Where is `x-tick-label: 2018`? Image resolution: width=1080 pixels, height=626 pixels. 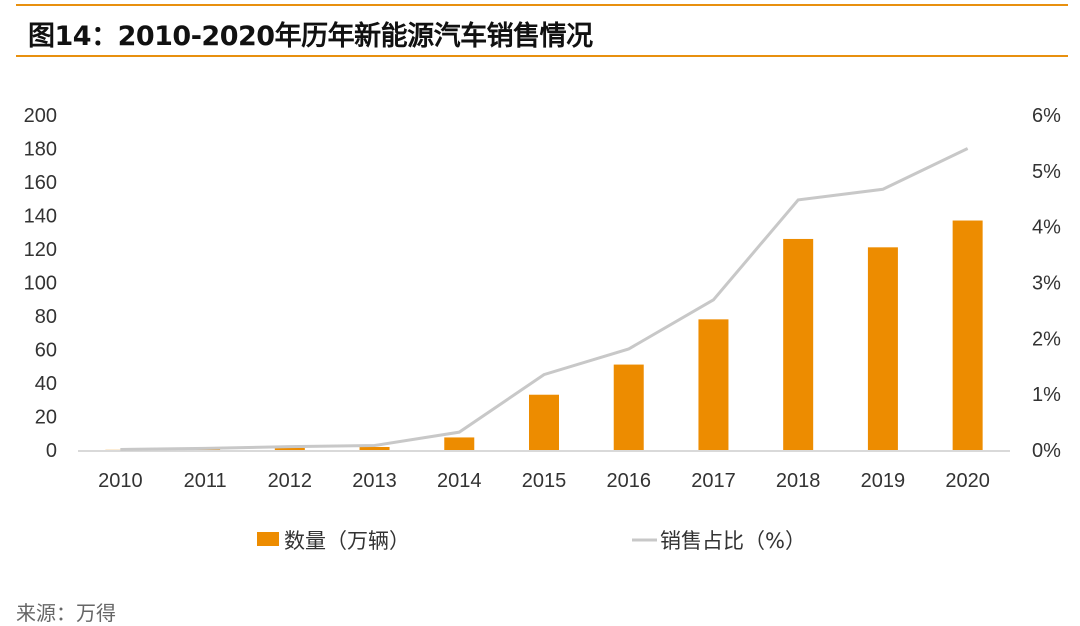
x-tick-label: 2018 is located at coordinates (798, 481).